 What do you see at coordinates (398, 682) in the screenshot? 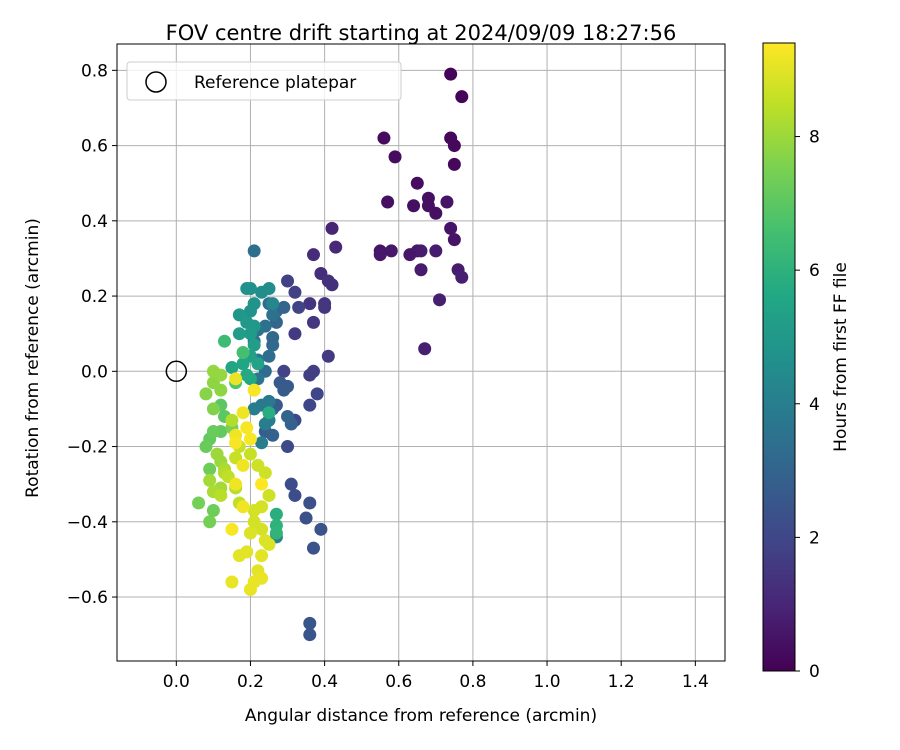
I see `x-tick-label: 0.6` at bounding box center [398, 682].